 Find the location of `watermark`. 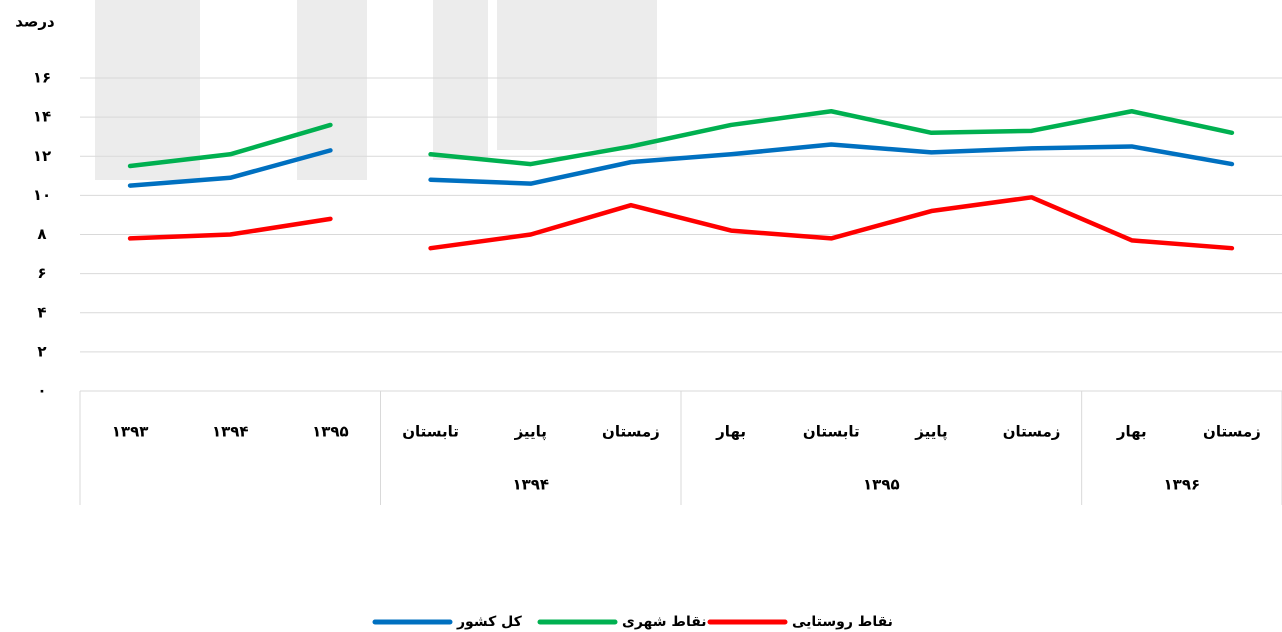

watermark is located at coordinates (376, 90).